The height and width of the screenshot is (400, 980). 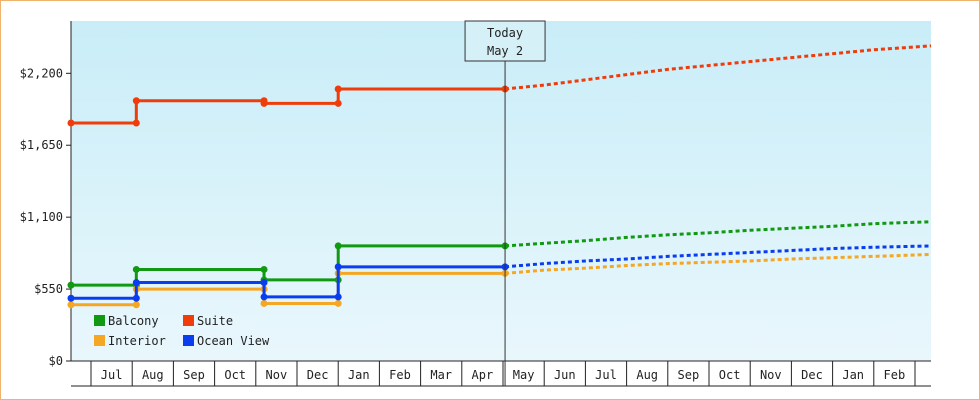 I want to click on x-tick-label: May, so click(x=524, y=375).